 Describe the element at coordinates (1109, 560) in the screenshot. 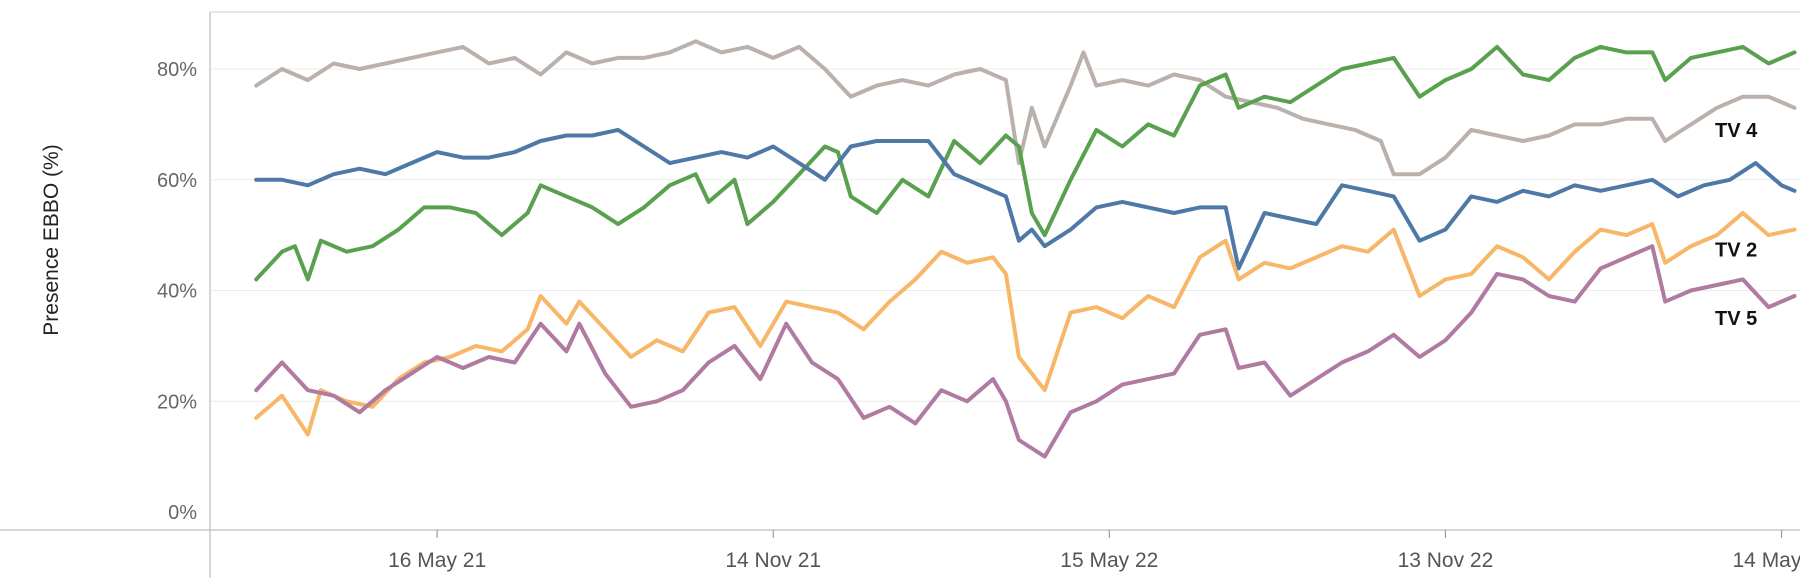

I see `x-tick-label: 15 May 22` at that location.